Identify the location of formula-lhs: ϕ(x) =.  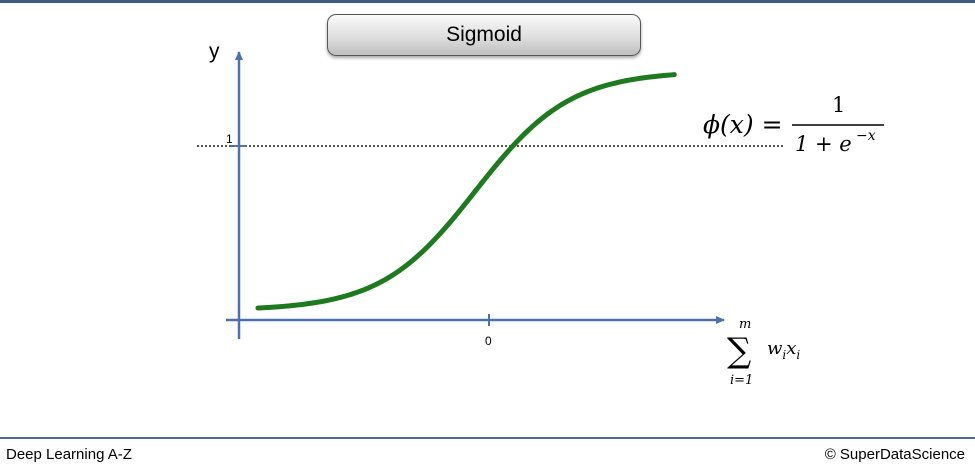
(743, 124).